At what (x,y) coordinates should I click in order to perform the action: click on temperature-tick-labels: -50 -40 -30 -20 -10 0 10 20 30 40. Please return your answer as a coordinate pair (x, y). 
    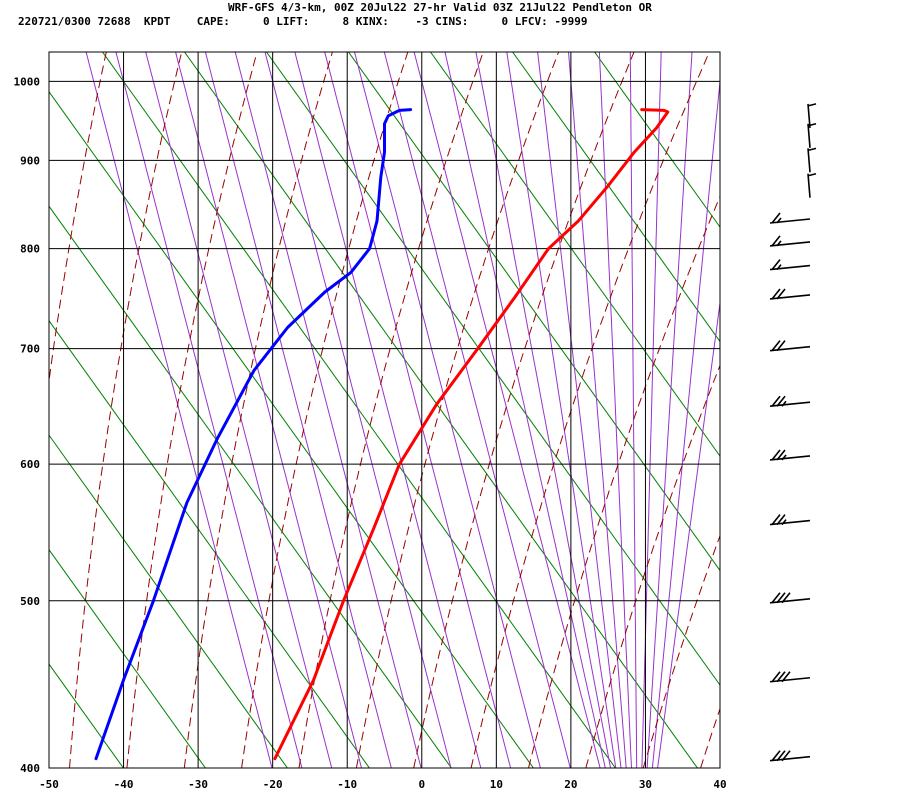
    Looking at the image, I should click on (383, 784).